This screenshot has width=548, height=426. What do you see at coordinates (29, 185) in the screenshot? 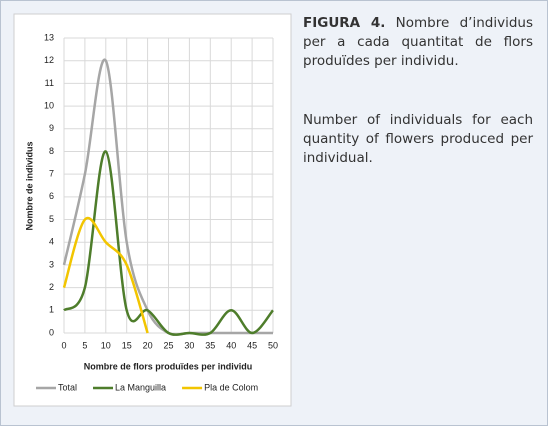
I see `y-axis-label: Nombre de individus` at bounding box center [29, 185].